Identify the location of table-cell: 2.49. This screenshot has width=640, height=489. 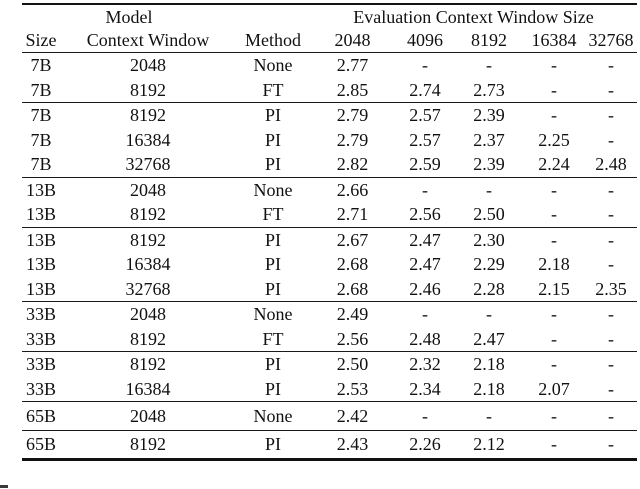
(352, 314).